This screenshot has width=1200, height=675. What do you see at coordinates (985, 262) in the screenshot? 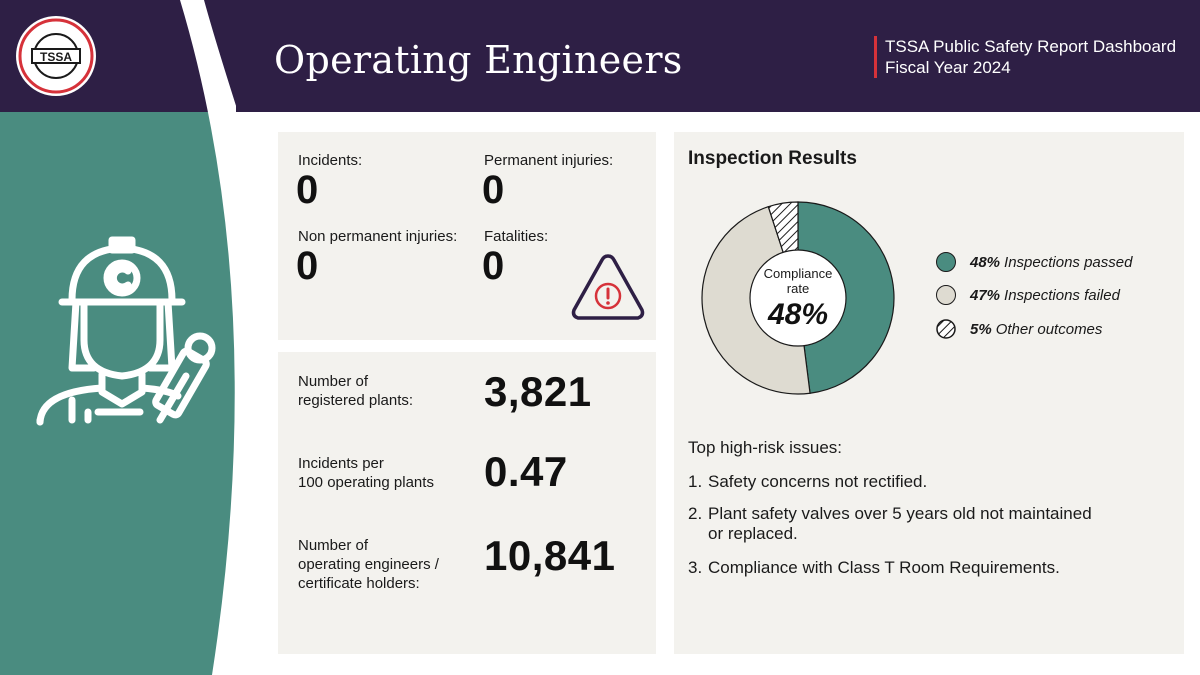
I see `legend-passed-pct: 48%` at bounding box center [985, 262].